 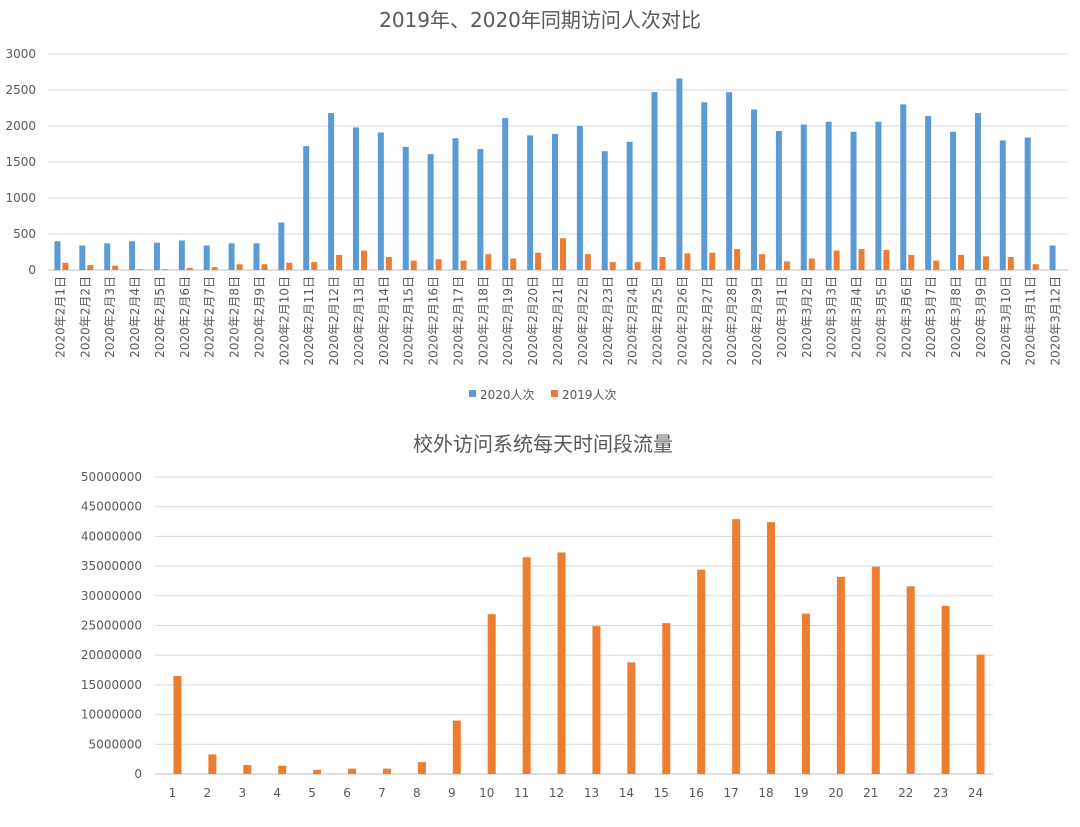 I want to click on chart2-x-tick-label: 14, so click(x=626, y=793).